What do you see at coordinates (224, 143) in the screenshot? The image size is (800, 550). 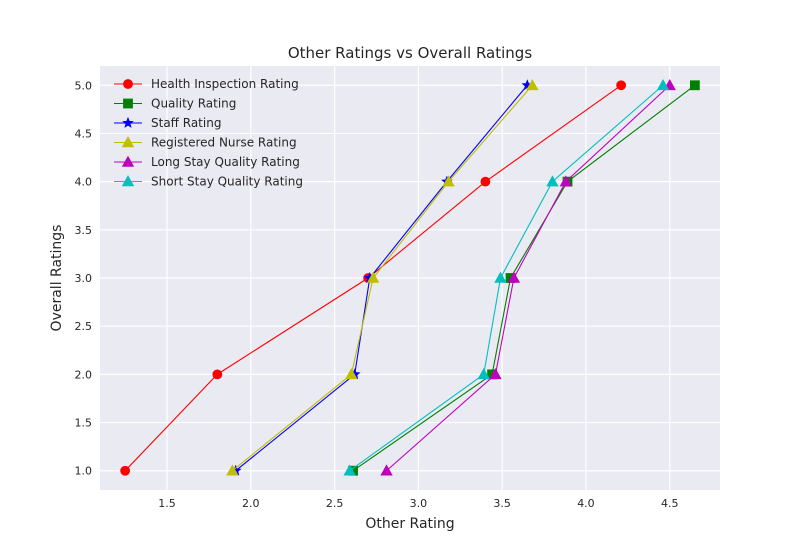 I see `legend-label: Registered Nurse Rating` at bounding box center [224, 143].